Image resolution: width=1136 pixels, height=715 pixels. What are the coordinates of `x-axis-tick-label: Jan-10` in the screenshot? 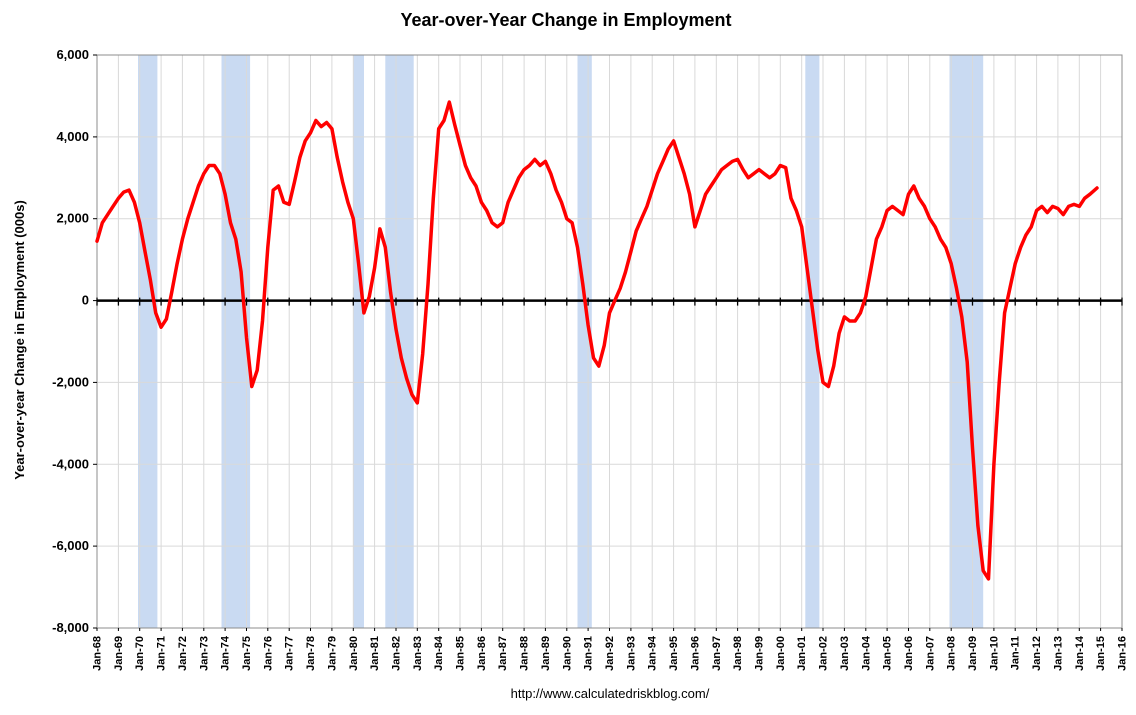 It's located at (994, 653).